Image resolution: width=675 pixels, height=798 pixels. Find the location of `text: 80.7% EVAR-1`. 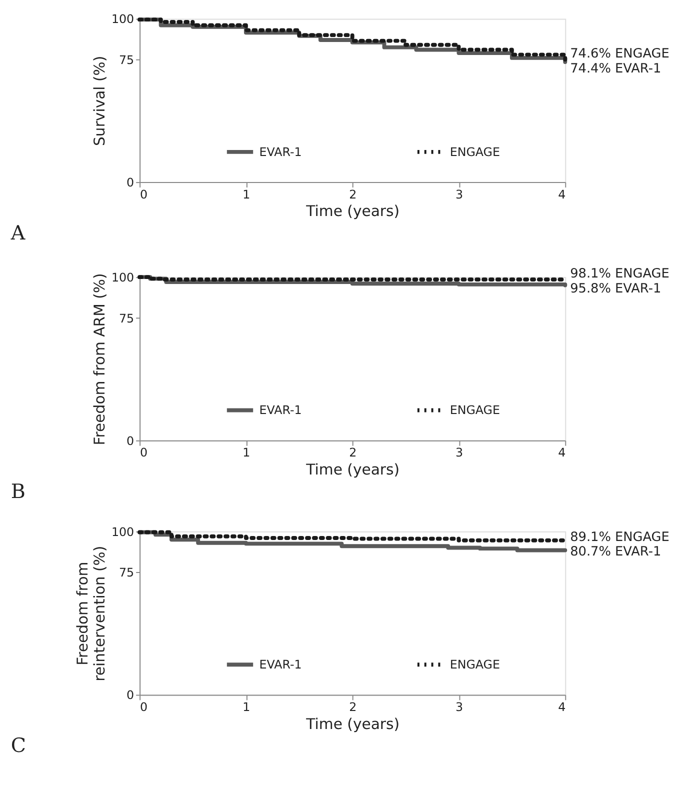

text: 80.7% EVAR-1 is located at coordinates (616, 552).